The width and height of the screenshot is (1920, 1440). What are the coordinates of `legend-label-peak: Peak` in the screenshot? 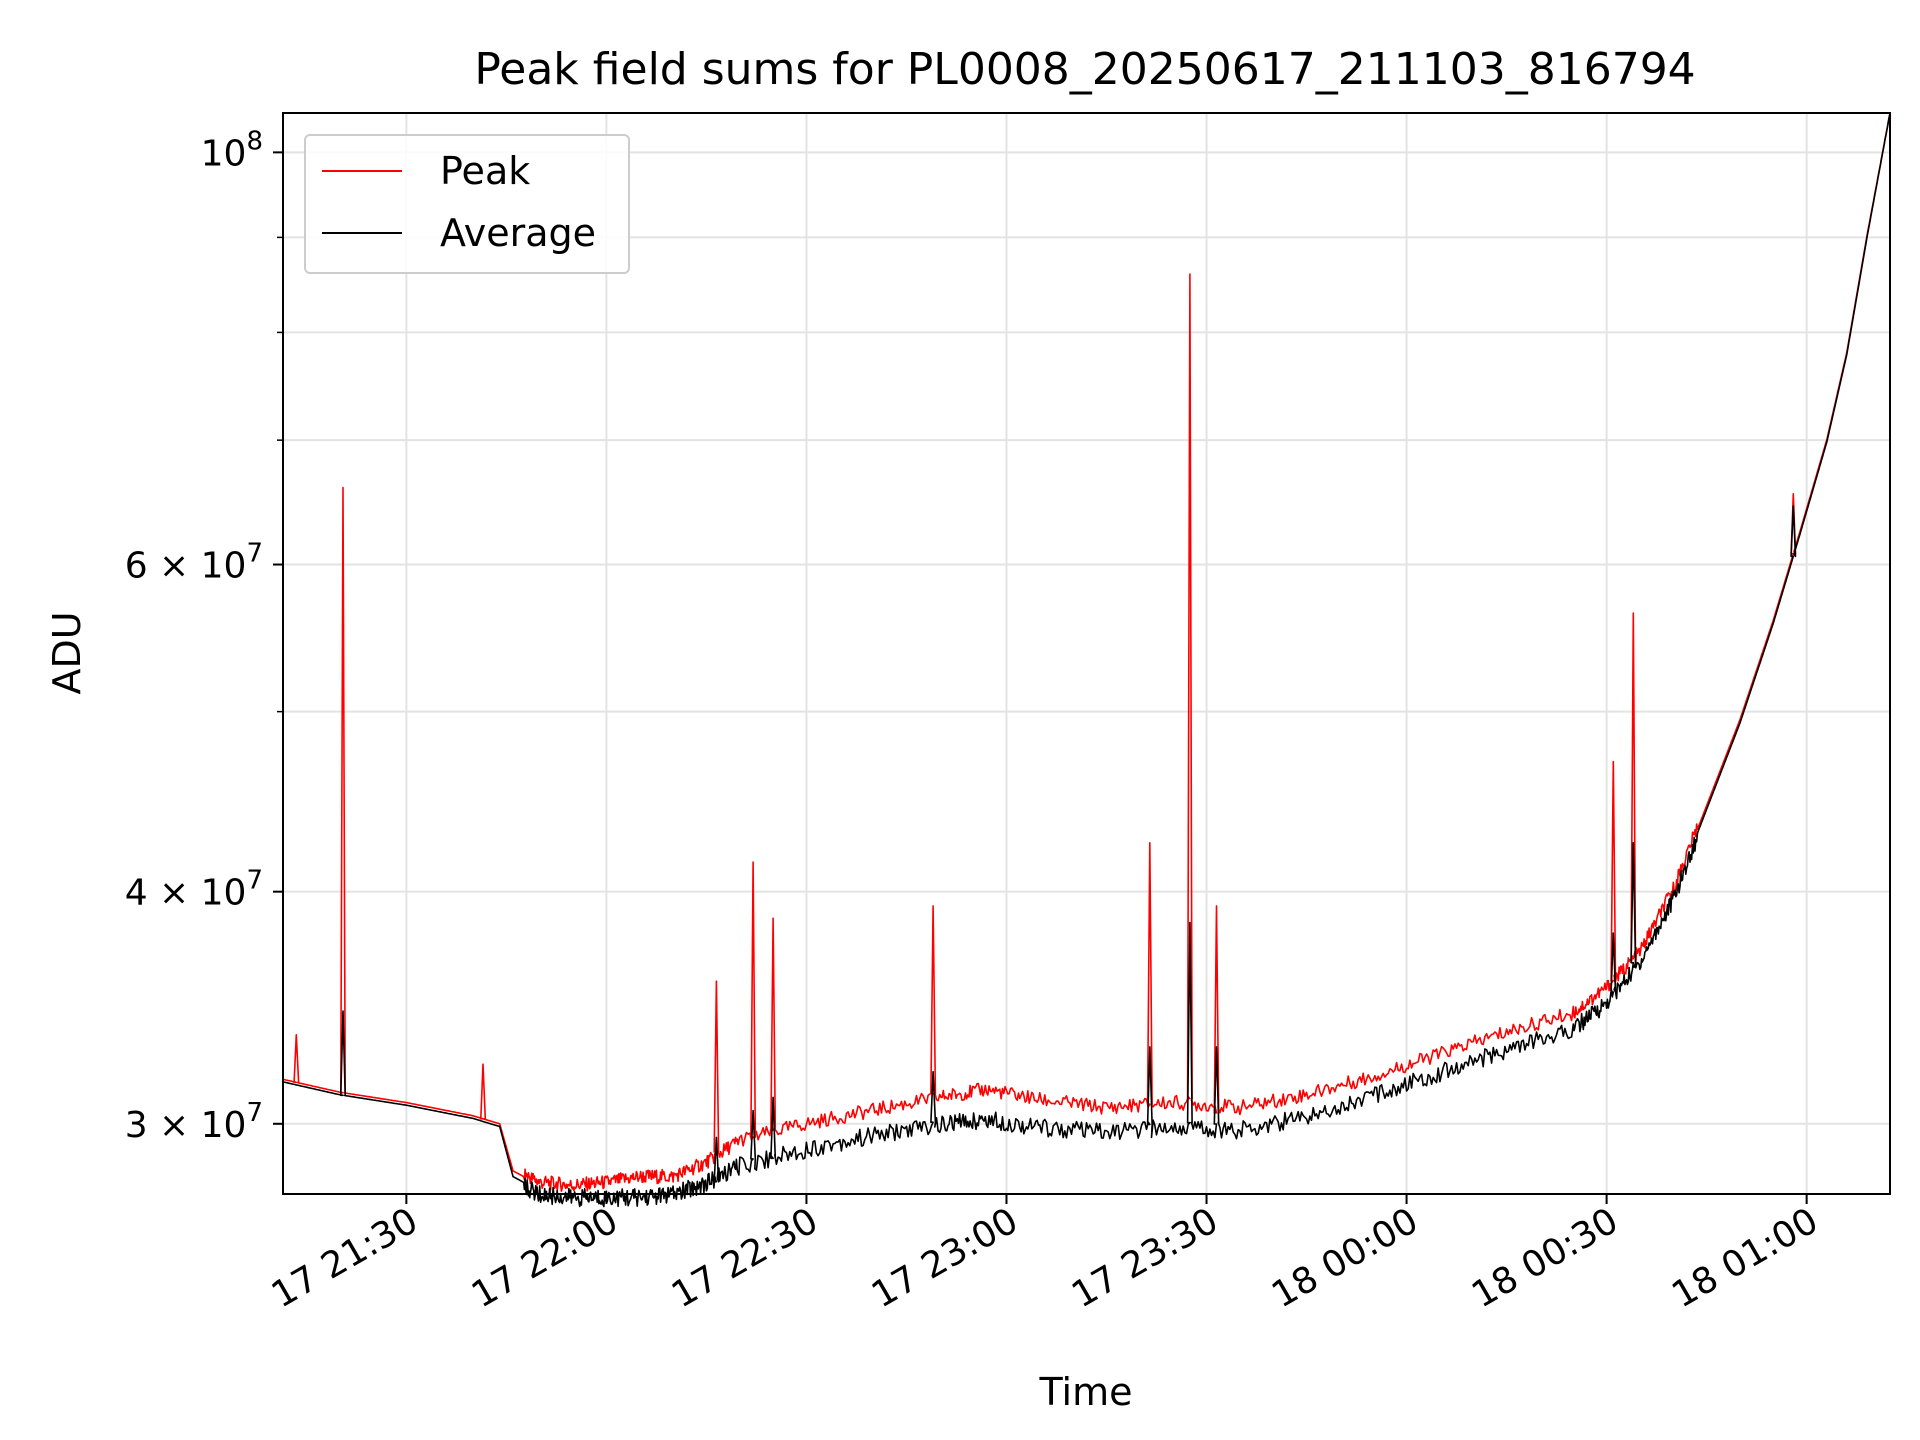 It's located at (485, 171).